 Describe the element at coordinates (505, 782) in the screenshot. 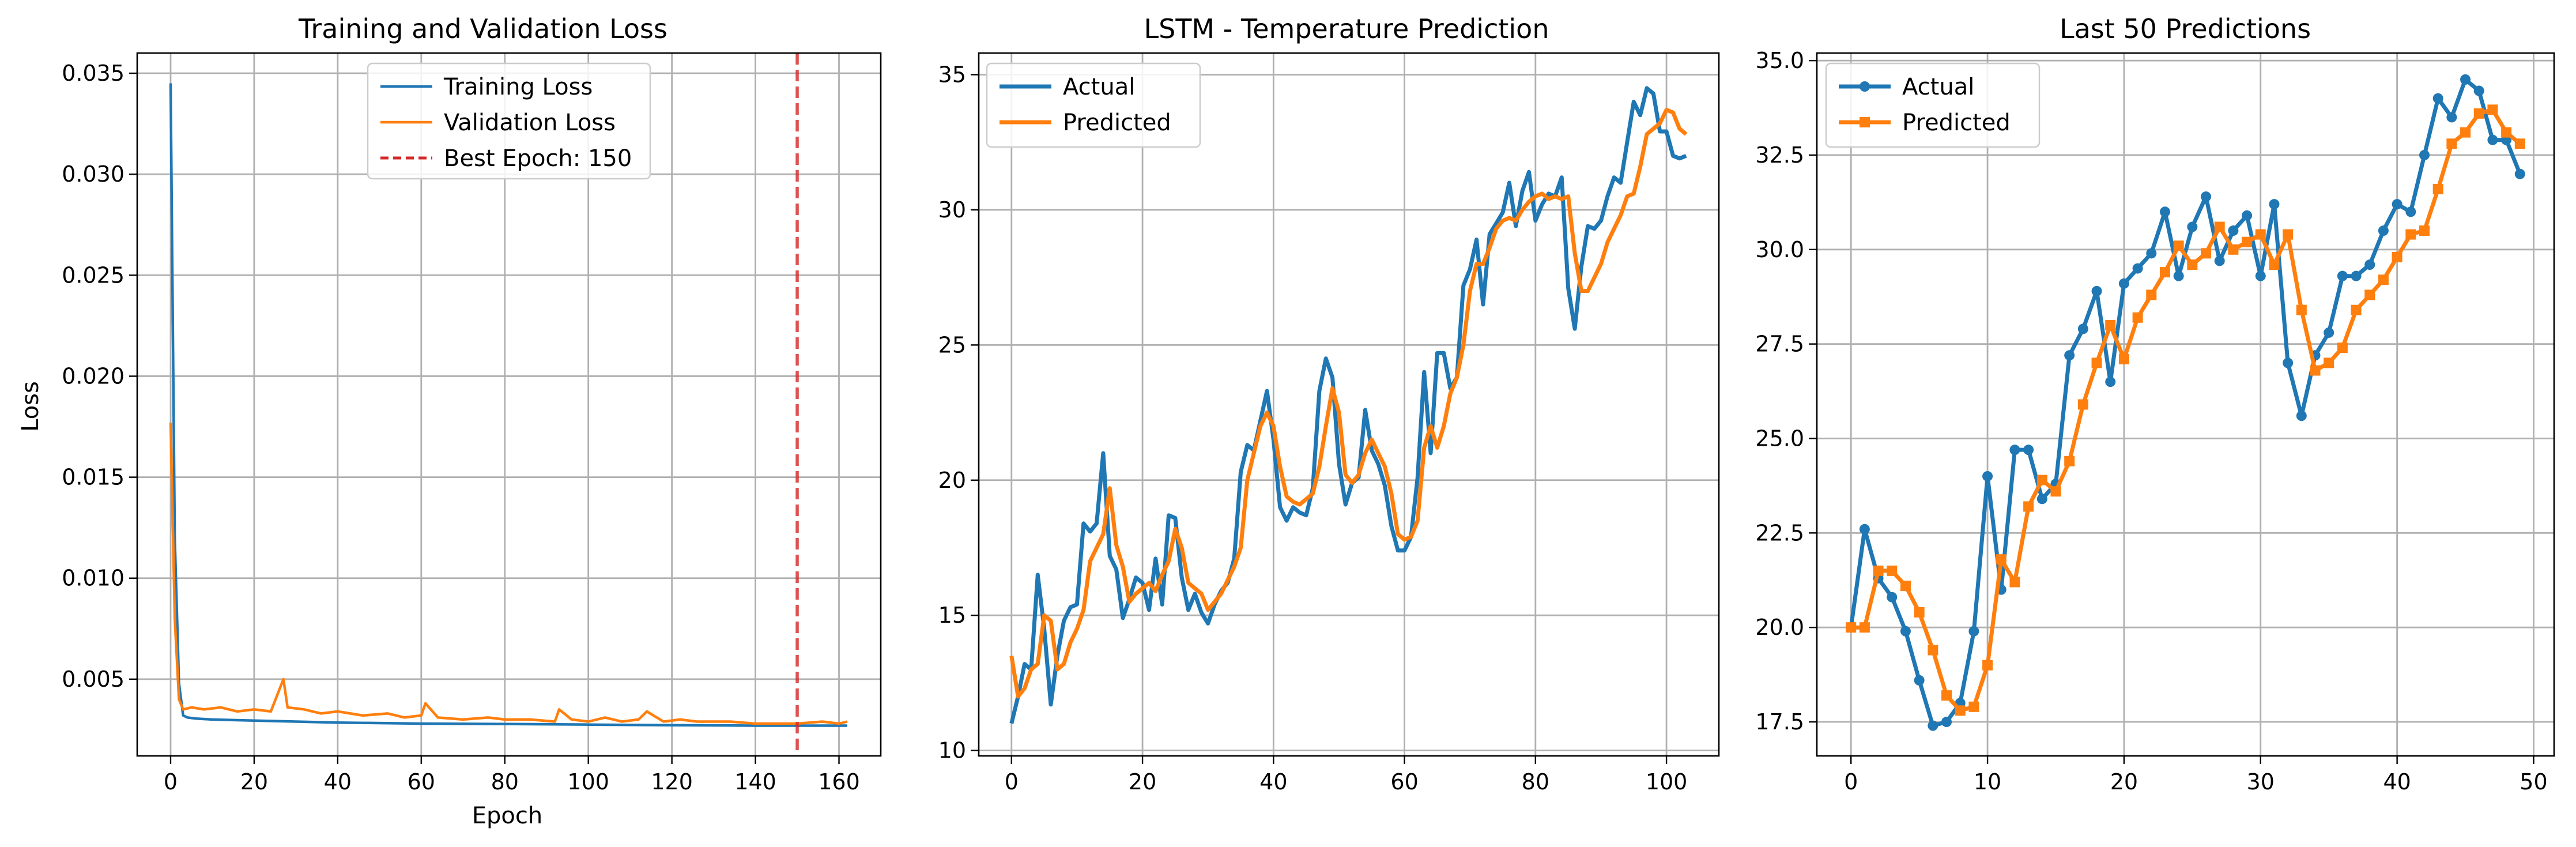

I see `x-tick-label: 80` at that location.